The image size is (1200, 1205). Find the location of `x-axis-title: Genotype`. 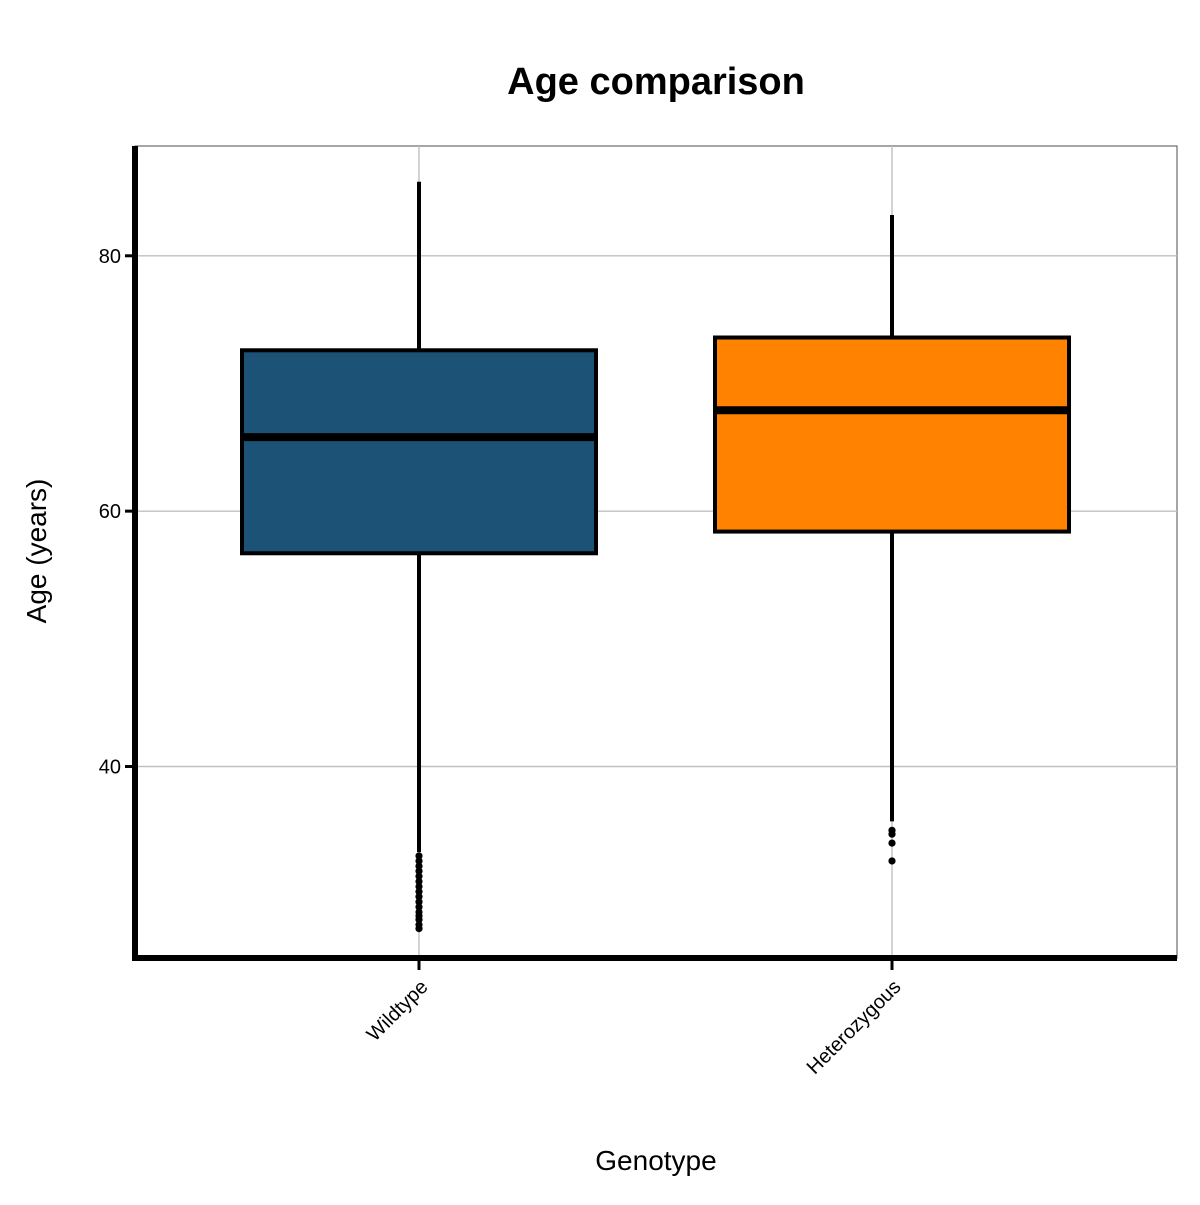

x-axis-title: Genotype is located at coordinates (655, 1160).